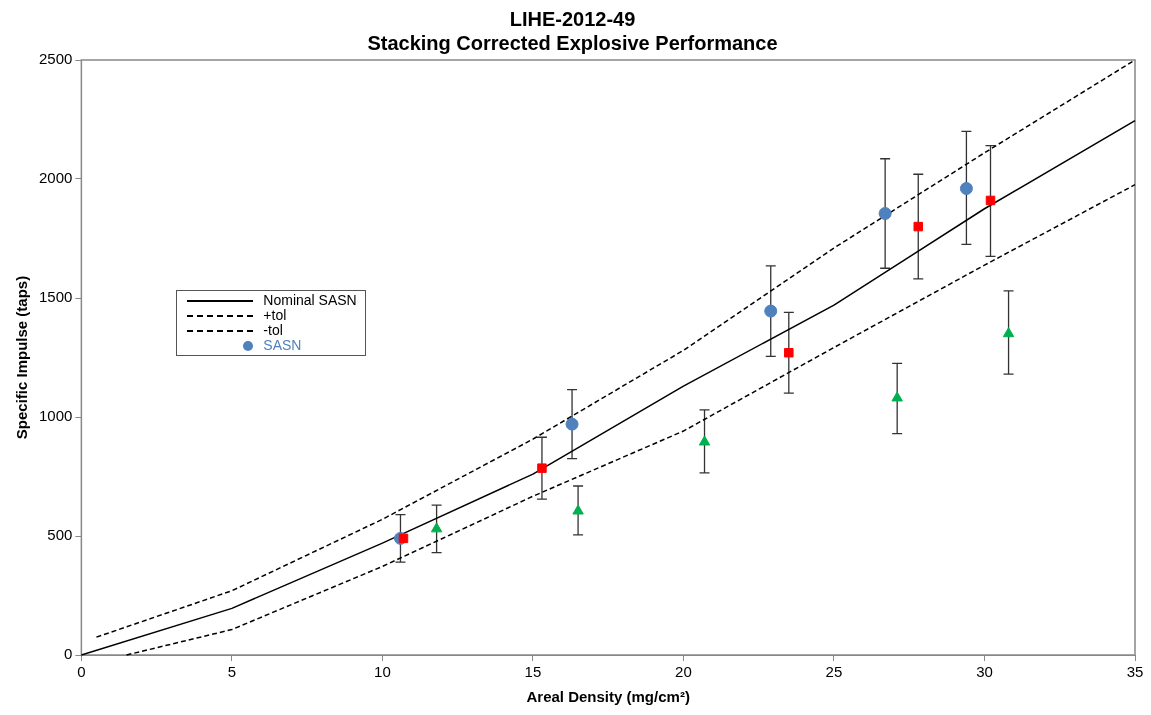 The height and width of the screenshot is (715, 1151). What do you see at coordinates (273, 330) in the screenshot?
I see `legend-label: -tol` at bounding box center [273, 330].